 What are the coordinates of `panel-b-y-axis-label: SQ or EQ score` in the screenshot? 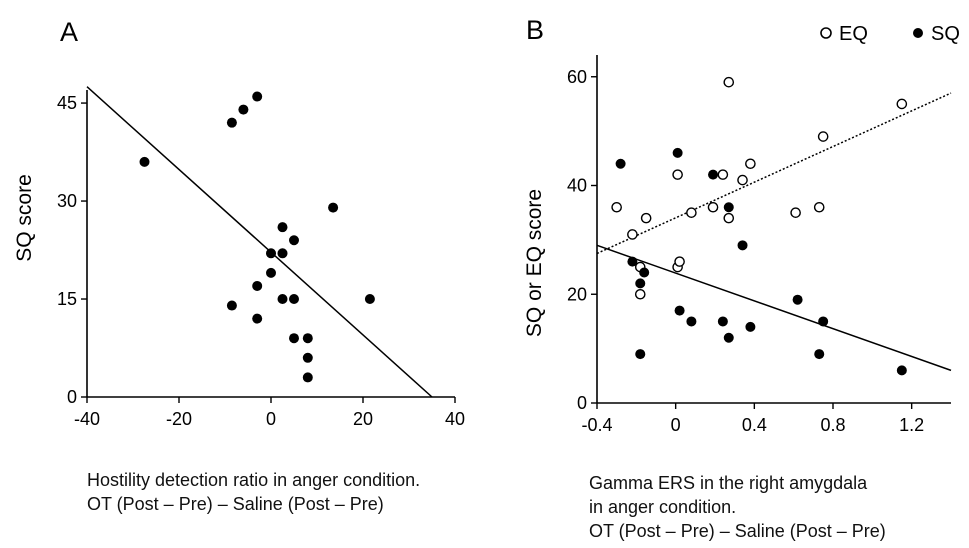 It's located at (534, 263).